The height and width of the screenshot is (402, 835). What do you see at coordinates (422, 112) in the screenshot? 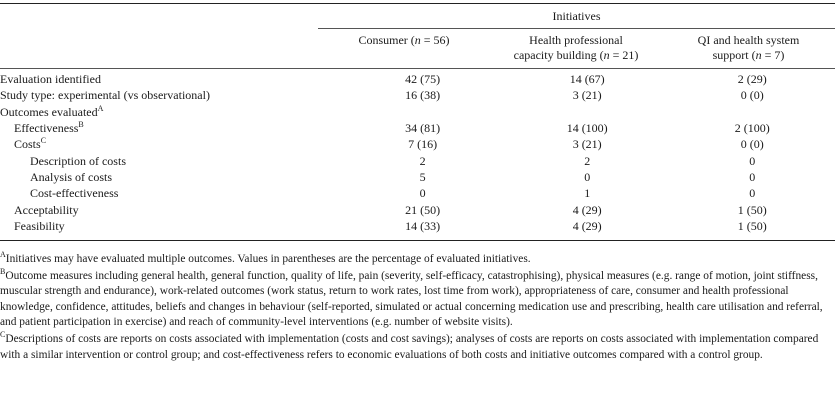
I see `cell-consumer` at bounding box center [422, 112].